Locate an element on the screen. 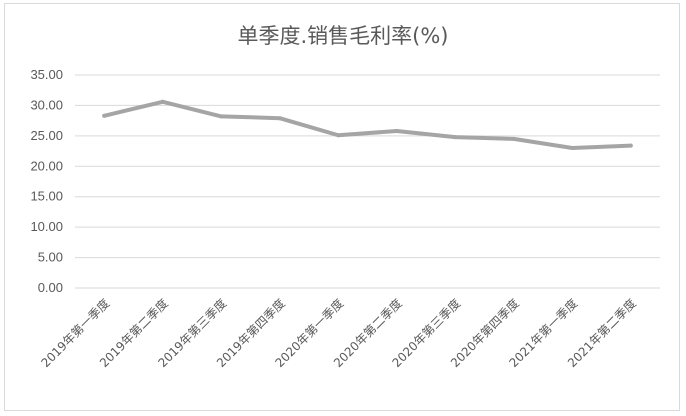  series is located at coordinates (367, 125).